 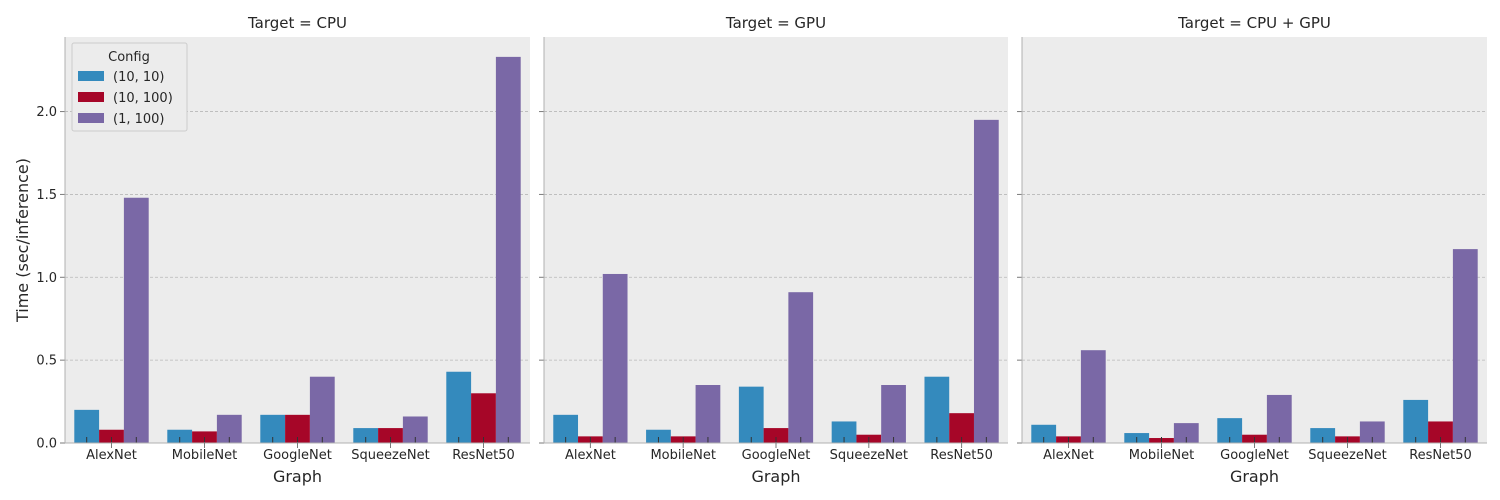 What do you see at coordinates (129, 87) in the screenshot?
I see `legend-box` at bounding box center [129, 87].